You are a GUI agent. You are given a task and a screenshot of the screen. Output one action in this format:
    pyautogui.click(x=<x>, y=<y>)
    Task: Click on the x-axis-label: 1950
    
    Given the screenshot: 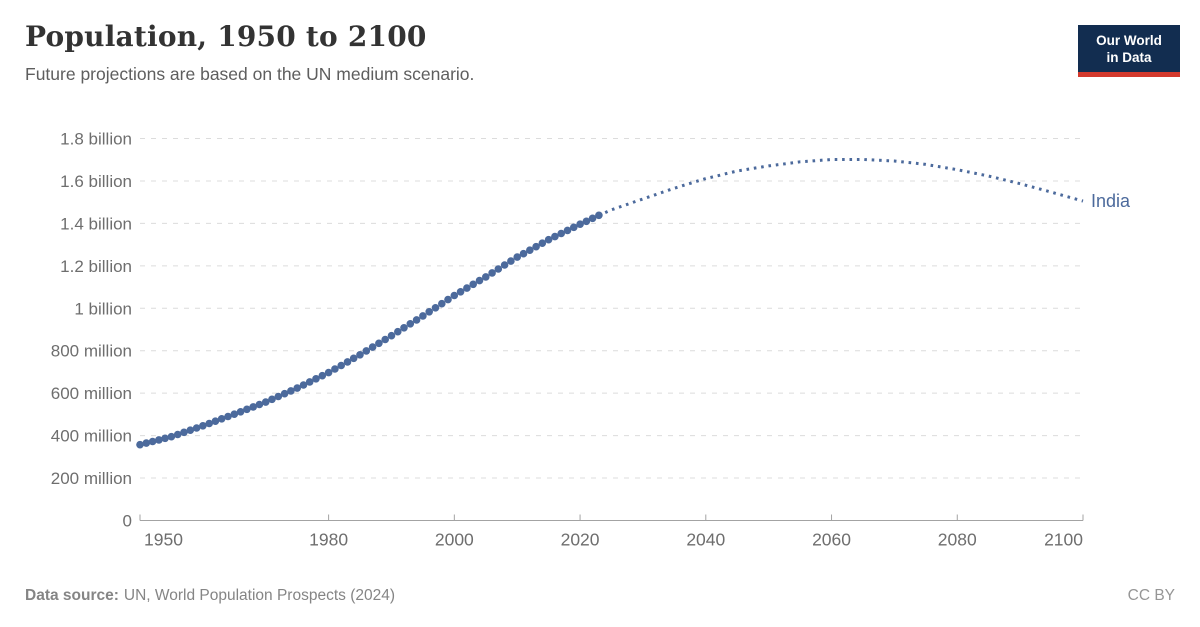 What is the action you would take?
    pyautogui.click(x=163, y=540)
    